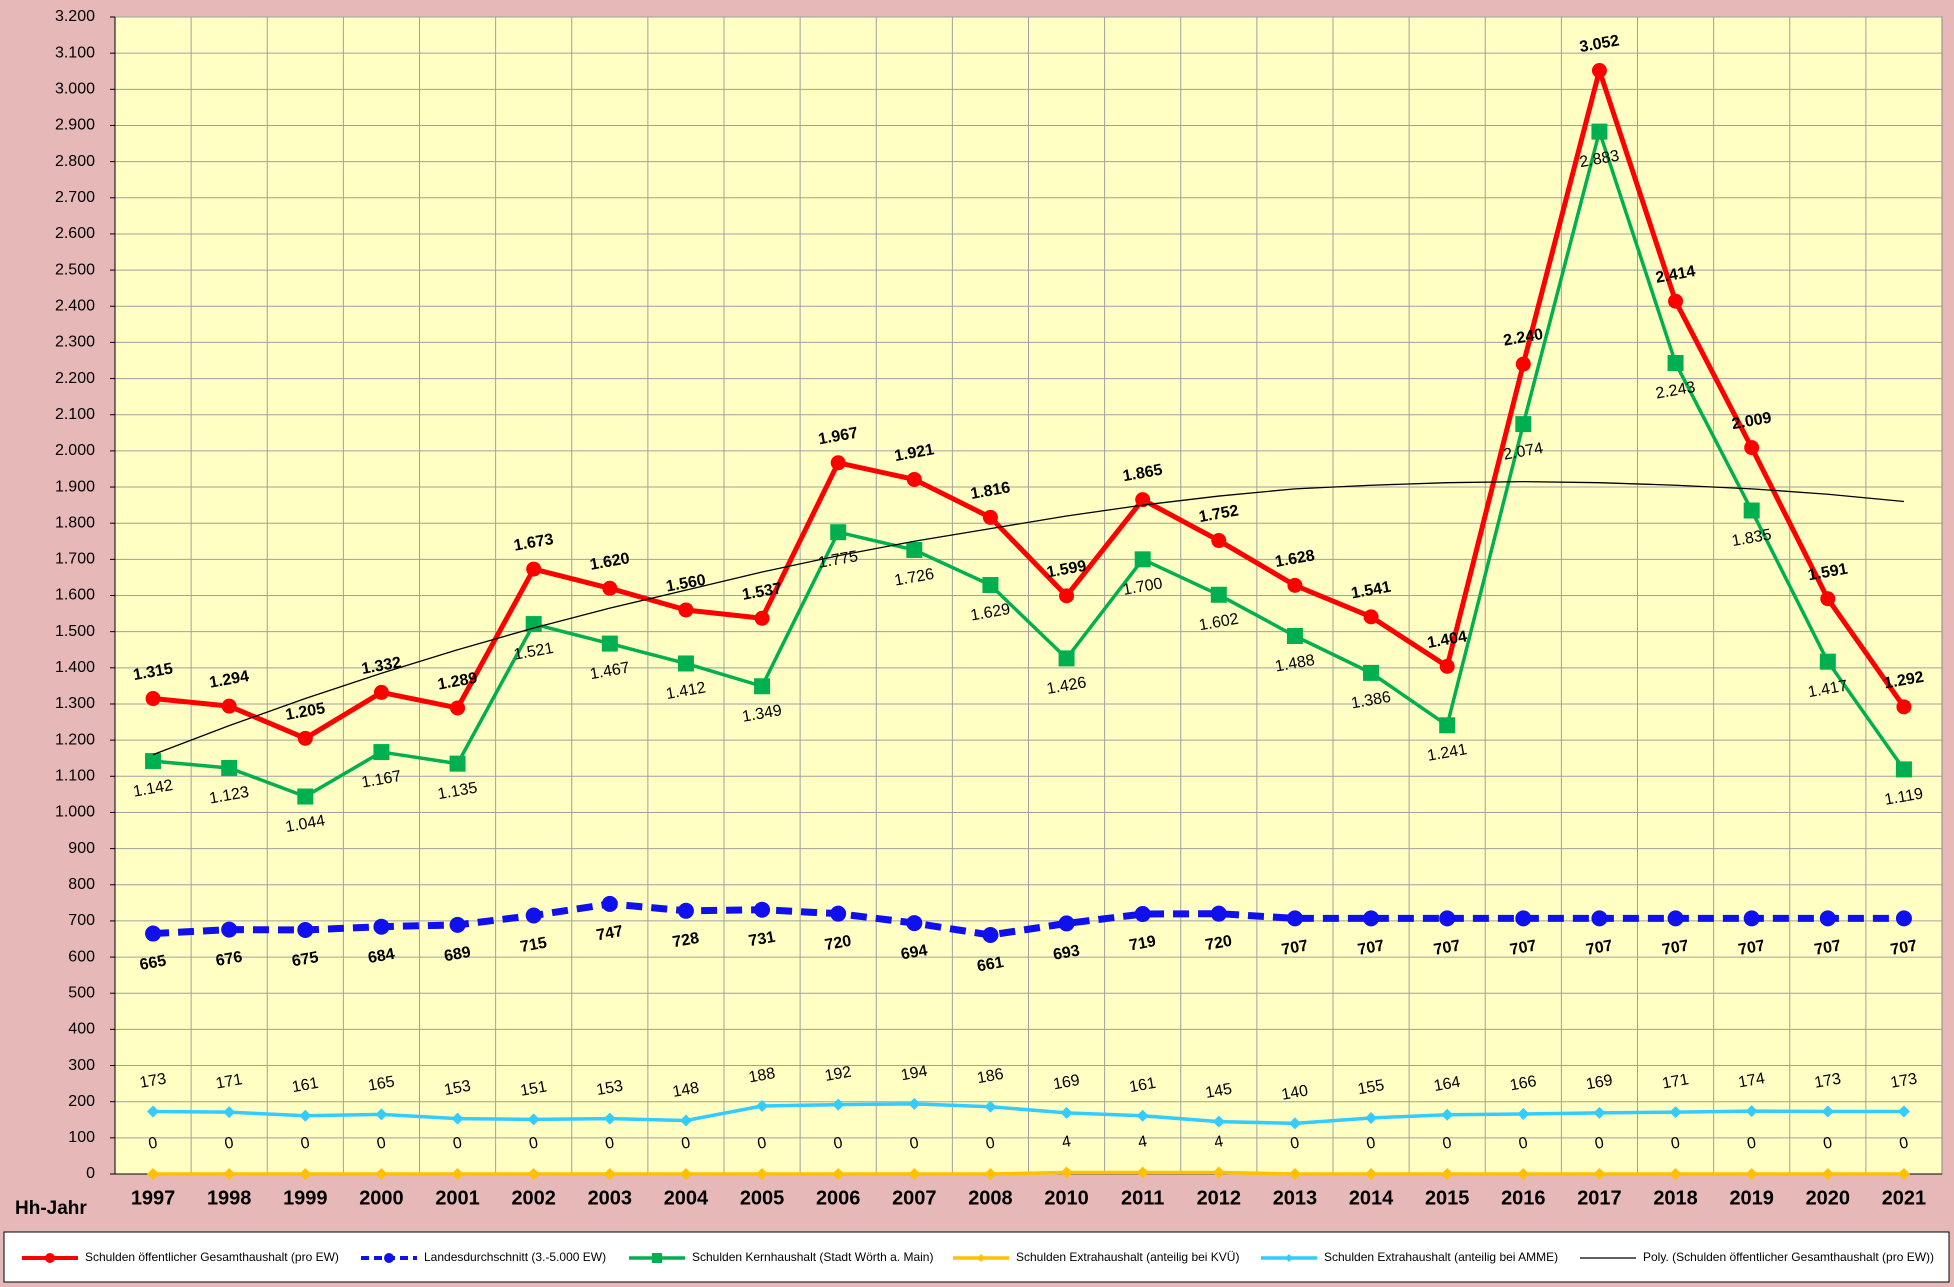 Image resolution: width=1954 pixels, height=1287 pixels. Describe the element at coordinates (152, 963) in the screenshot. I see `data-label: 665` at that location.